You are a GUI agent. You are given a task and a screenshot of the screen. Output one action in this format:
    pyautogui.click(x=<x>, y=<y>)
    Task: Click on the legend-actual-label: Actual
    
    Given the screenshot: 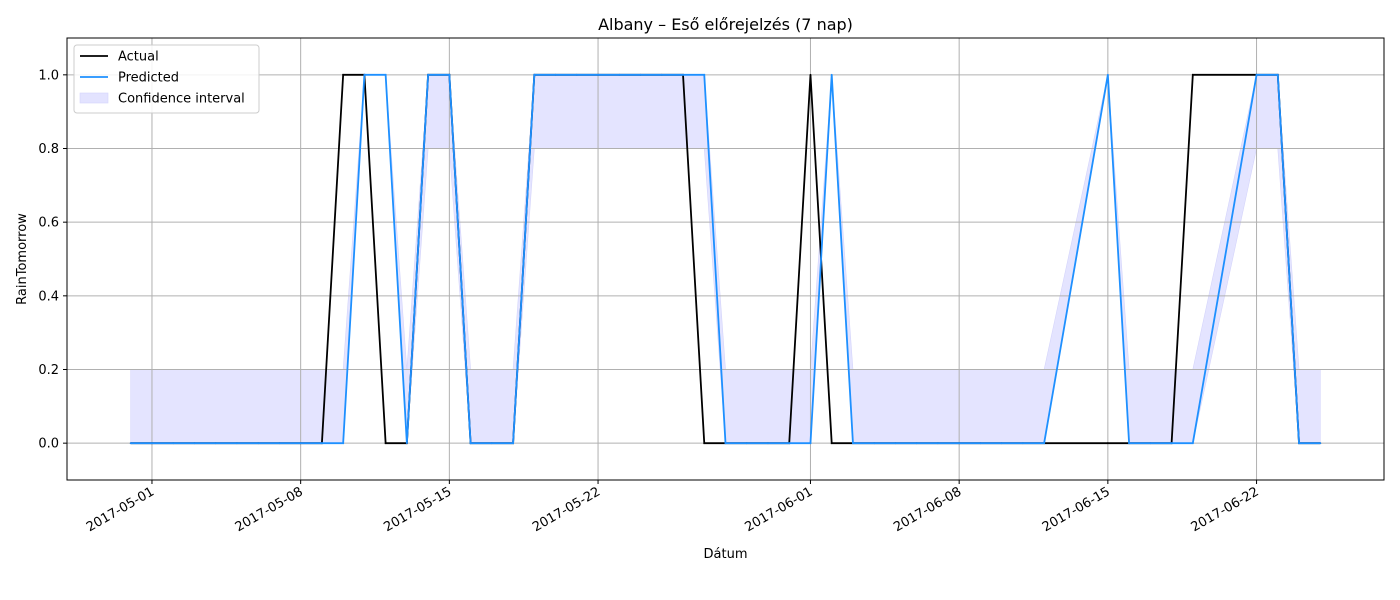 What is the action you would take?
    pyautogui.click(x=138, y=57)
    